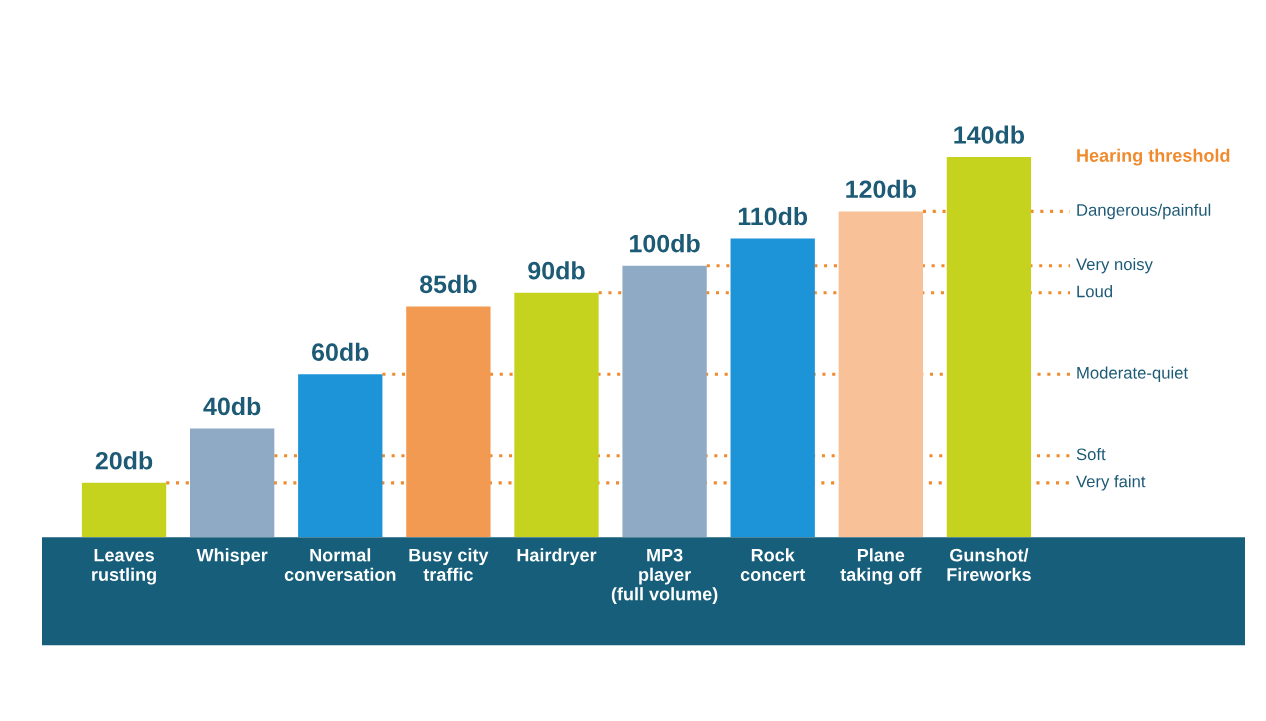 This screenshot has height=721, width=1266. I want to click on data-label: 40db, so click(232, 406).